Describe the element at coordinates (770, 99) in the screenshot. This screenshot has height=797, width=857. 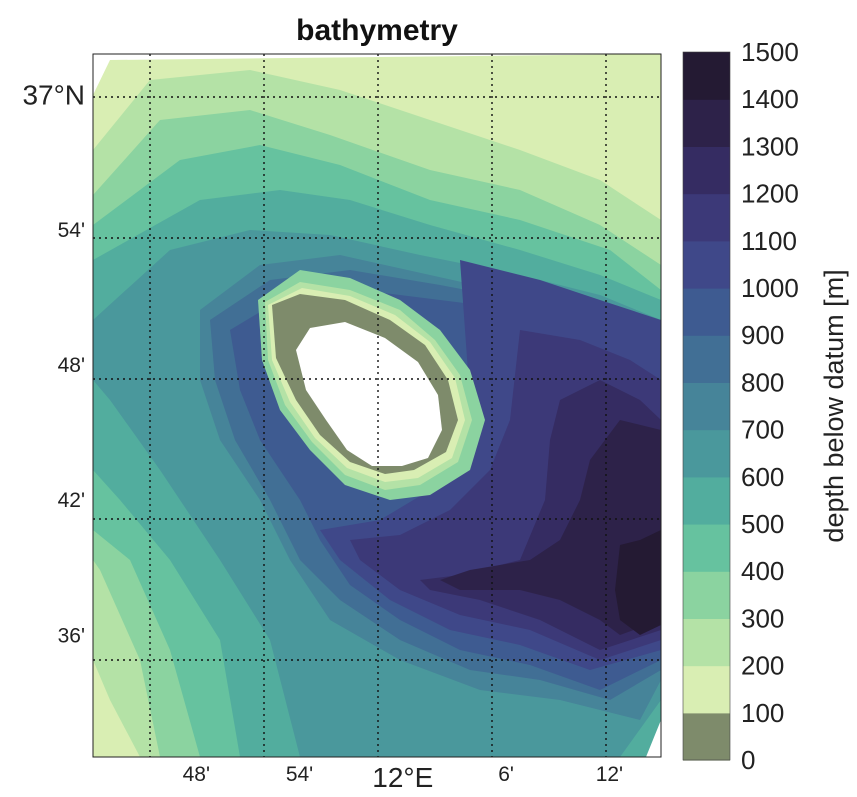
I see `colorbar-tick-label: 1400` at that location.